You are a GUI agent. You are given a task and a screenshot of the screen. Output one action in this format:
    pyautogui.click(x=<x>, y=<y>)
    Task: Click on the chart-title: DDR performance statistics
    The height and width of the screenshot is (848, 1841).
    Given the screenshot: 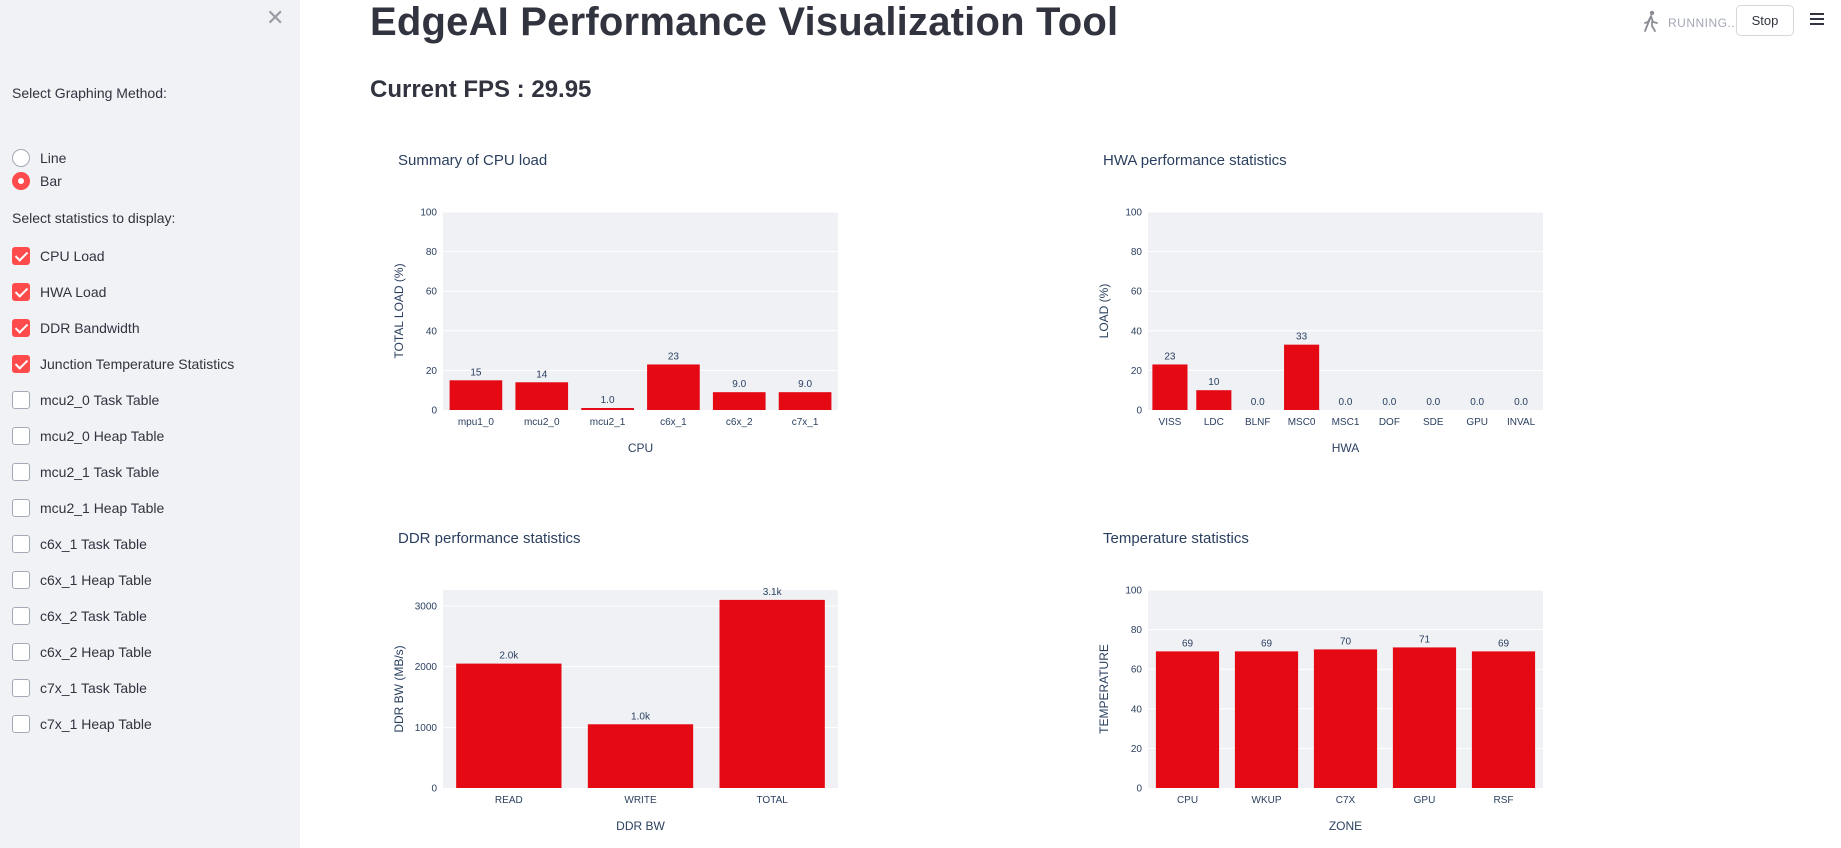 What is the action you would take?
    pyautogui.click(x=489, y=538)
    